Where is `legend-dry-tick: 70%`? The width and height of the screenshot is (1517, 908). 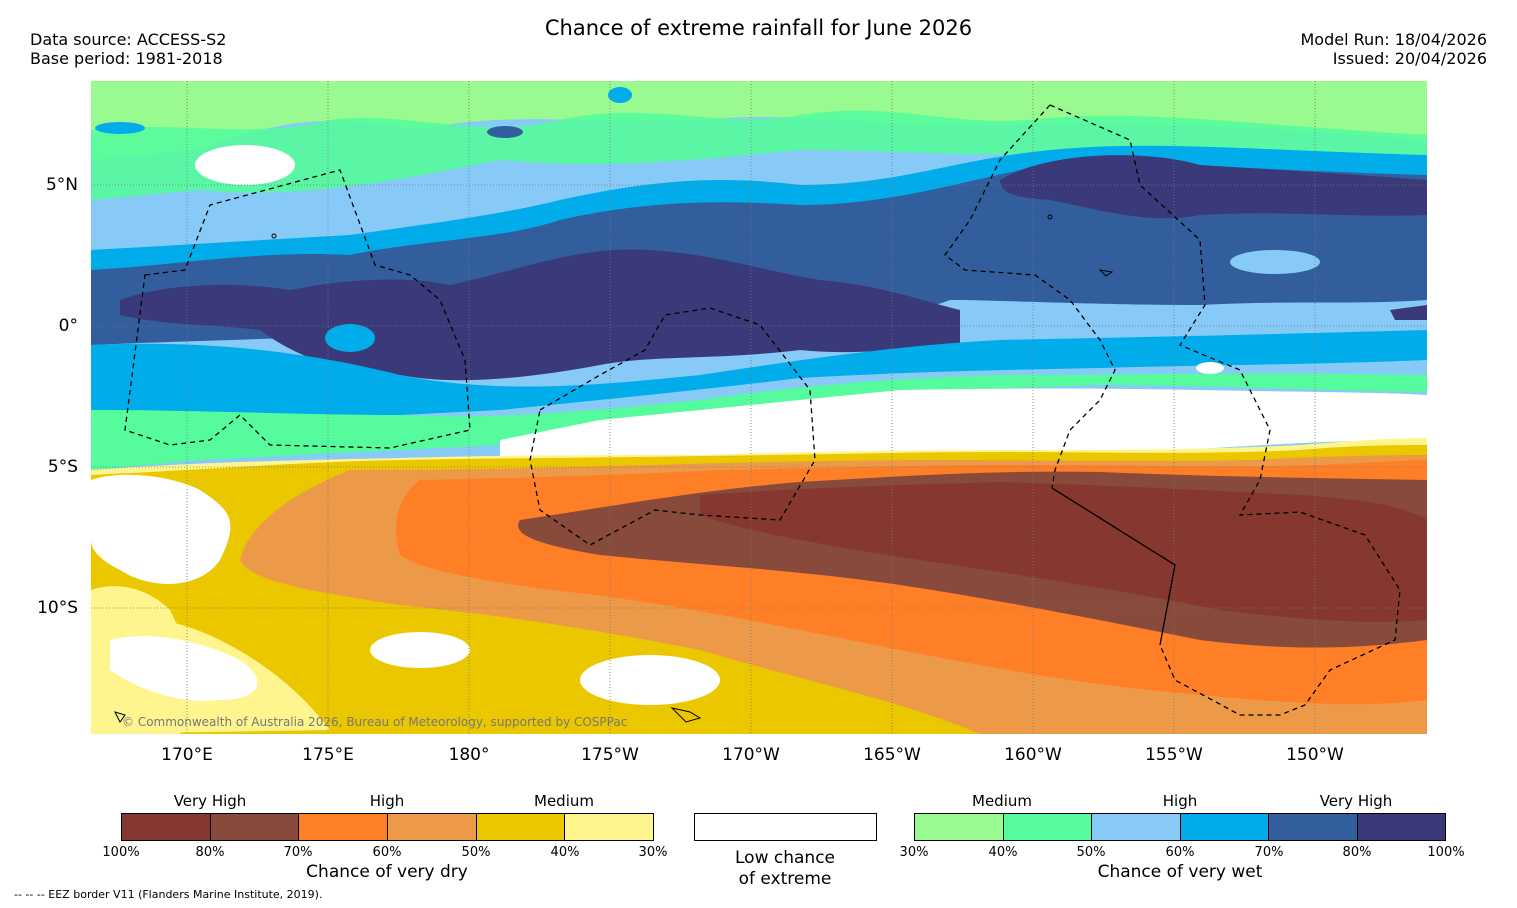 legend-dry-tick: 70% is located at coordinates (298, 852).